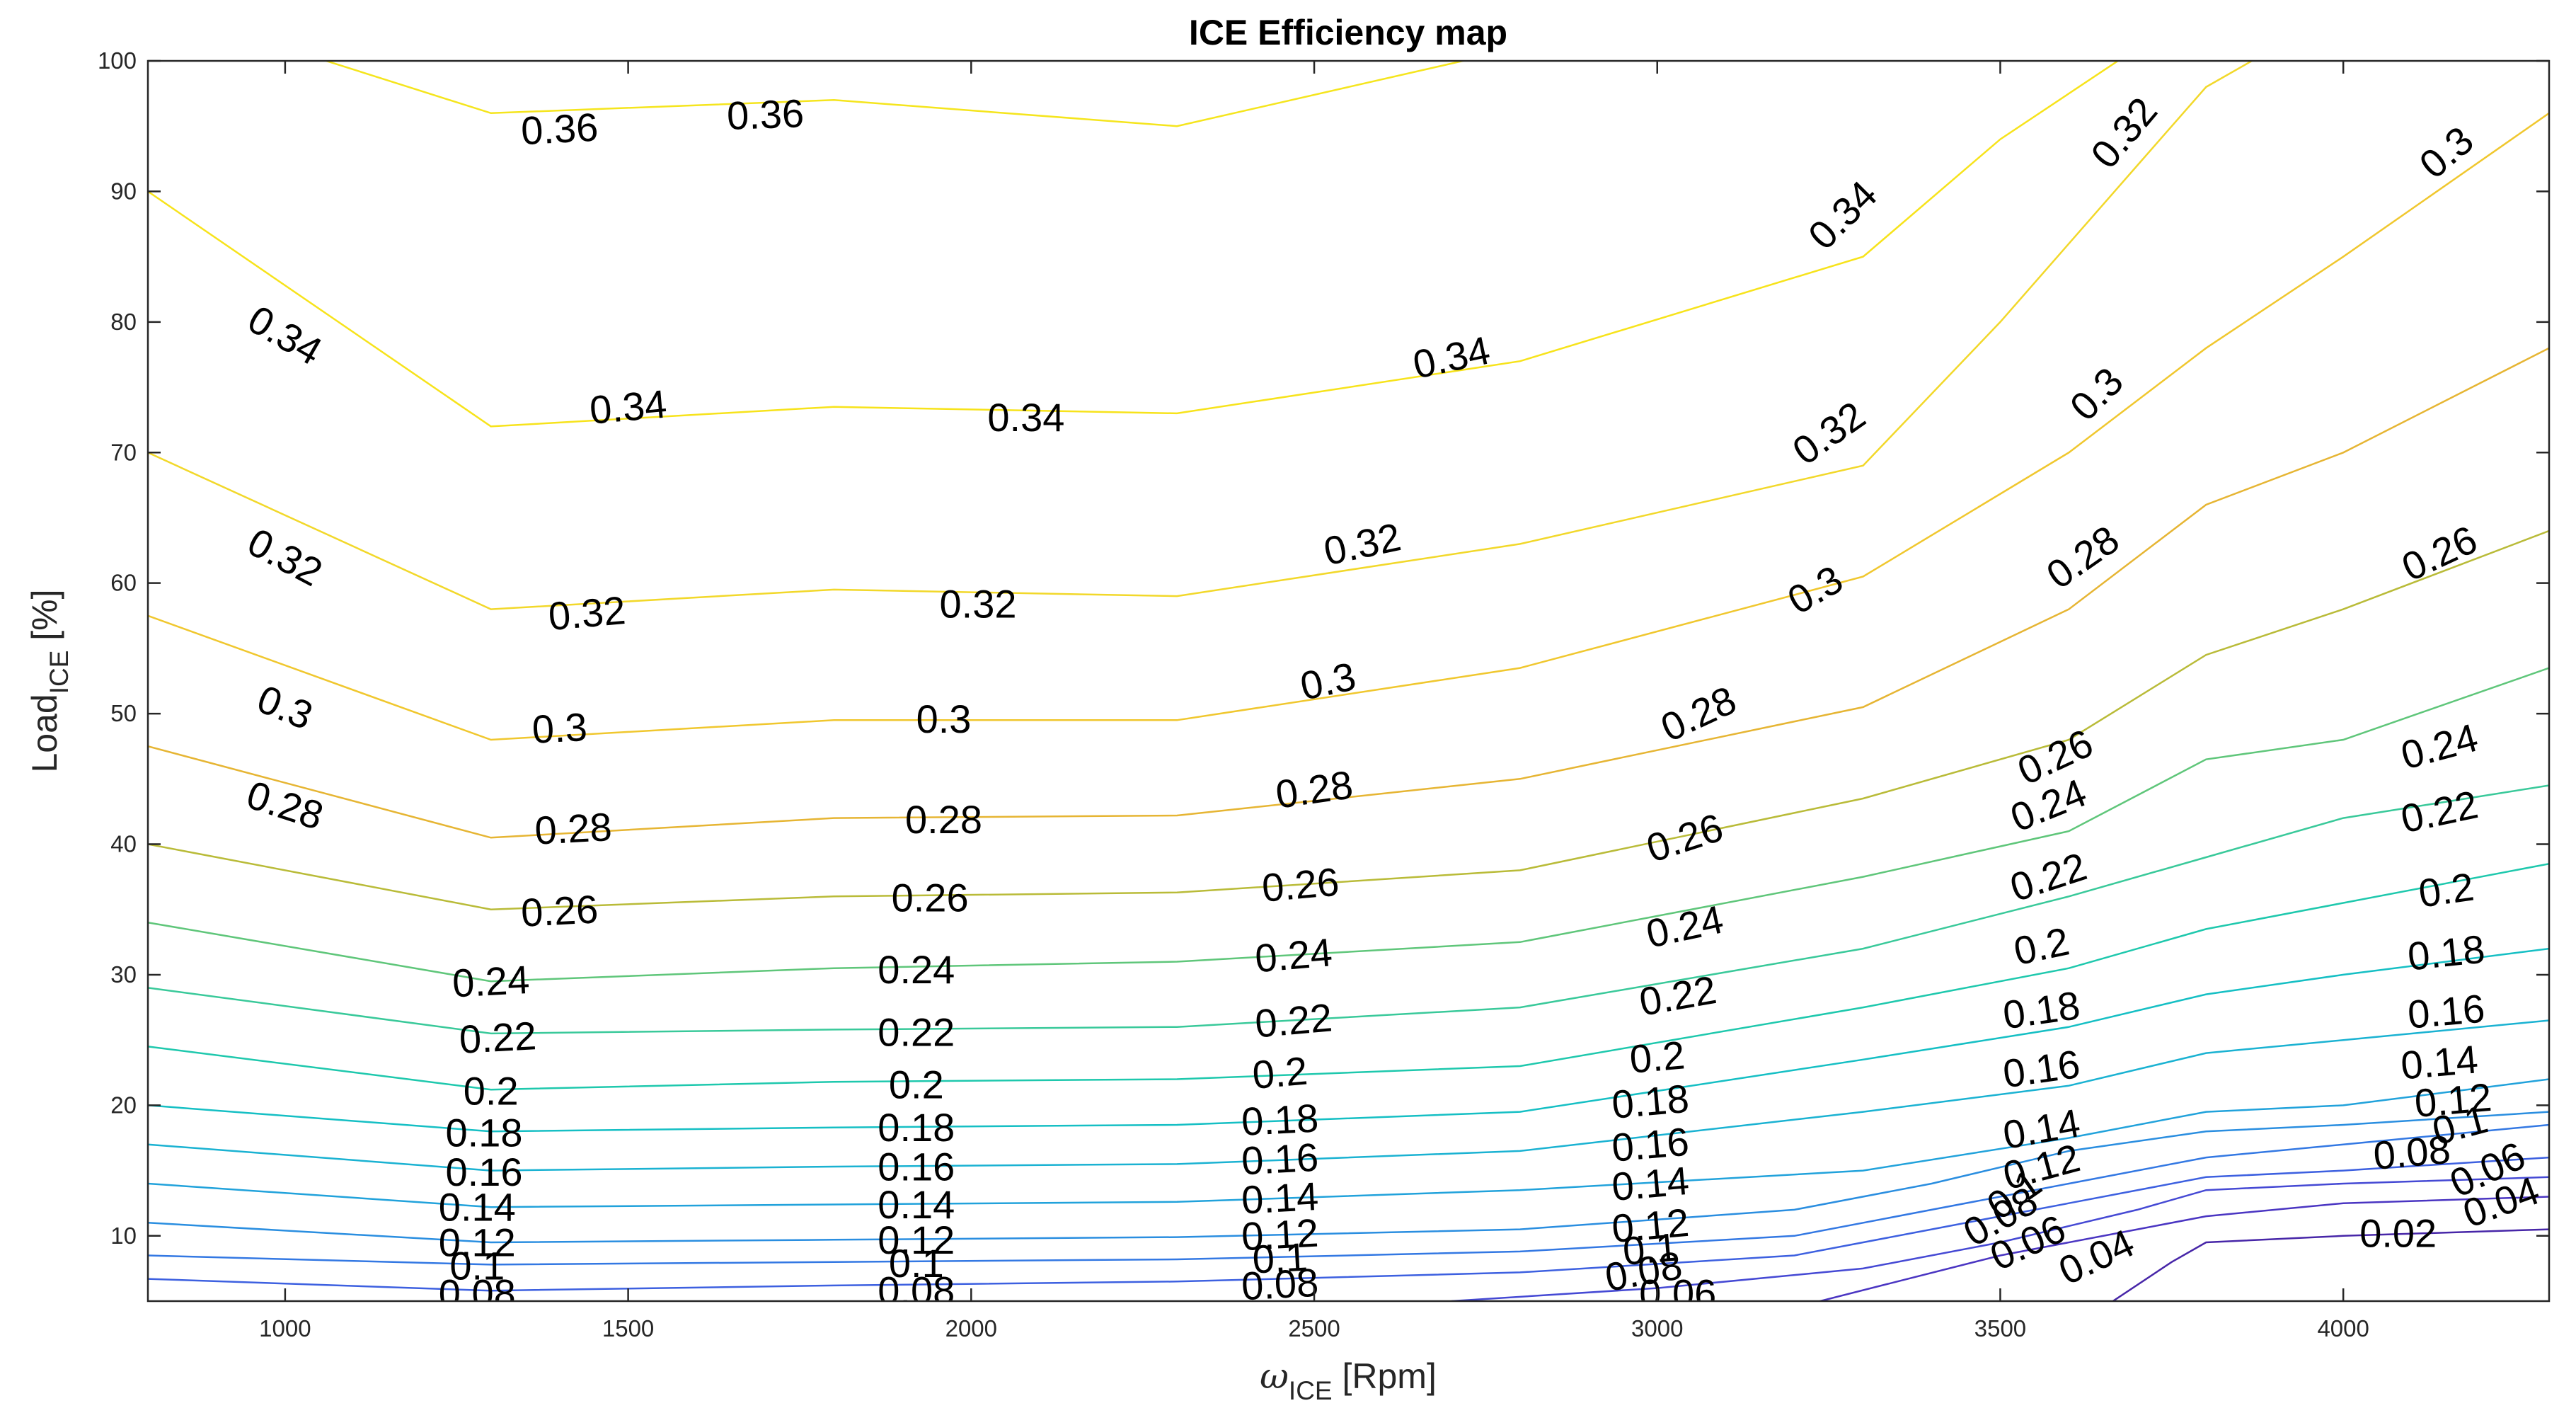 The image size is (2576, 1425). What do you see at coordinates (1678, 1293) in the screenshot?
I see `contour-label: 0.06` at bounding box center [1678, 1293].